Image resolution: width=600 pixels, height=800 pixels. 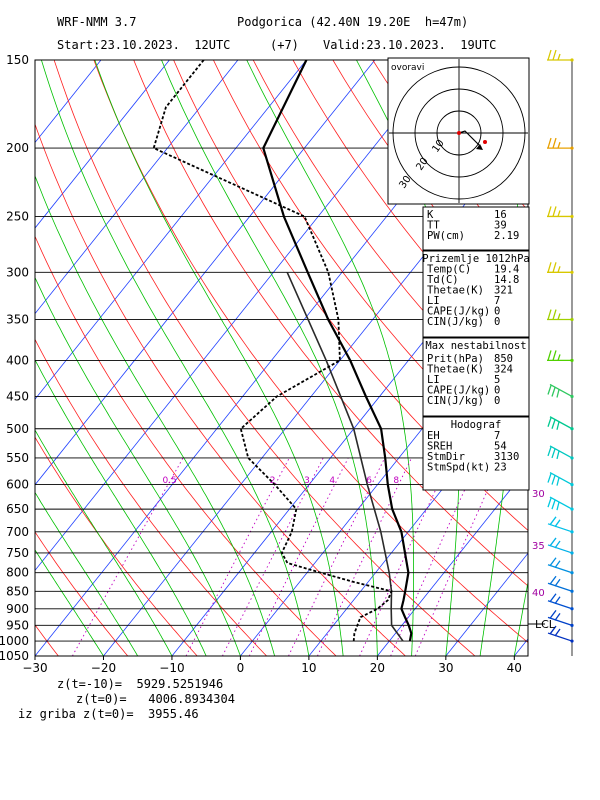 What do you see at coordinates (500, 447) in the screenshot?
I see `hodograph-stats-panel-value: 54` at bounding box center [500, 447].